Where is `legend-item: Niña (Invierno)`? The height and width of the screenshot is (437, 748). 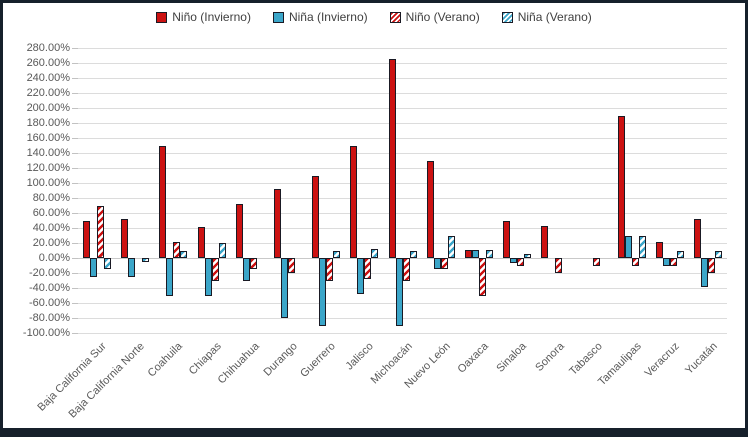 legend-item: Niña (Invierno) is located at coordinates (320, 17).